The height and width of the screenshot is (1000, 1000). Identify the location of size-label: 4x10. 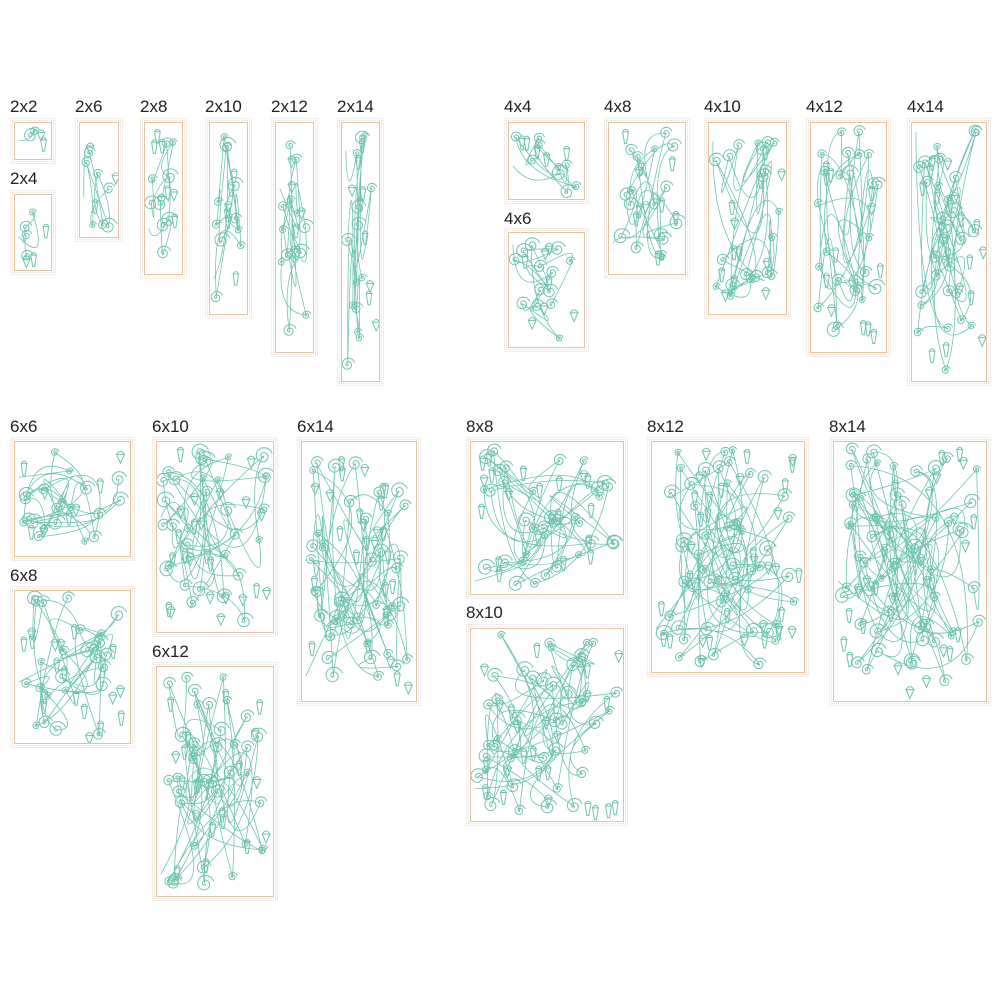
(722, 106).